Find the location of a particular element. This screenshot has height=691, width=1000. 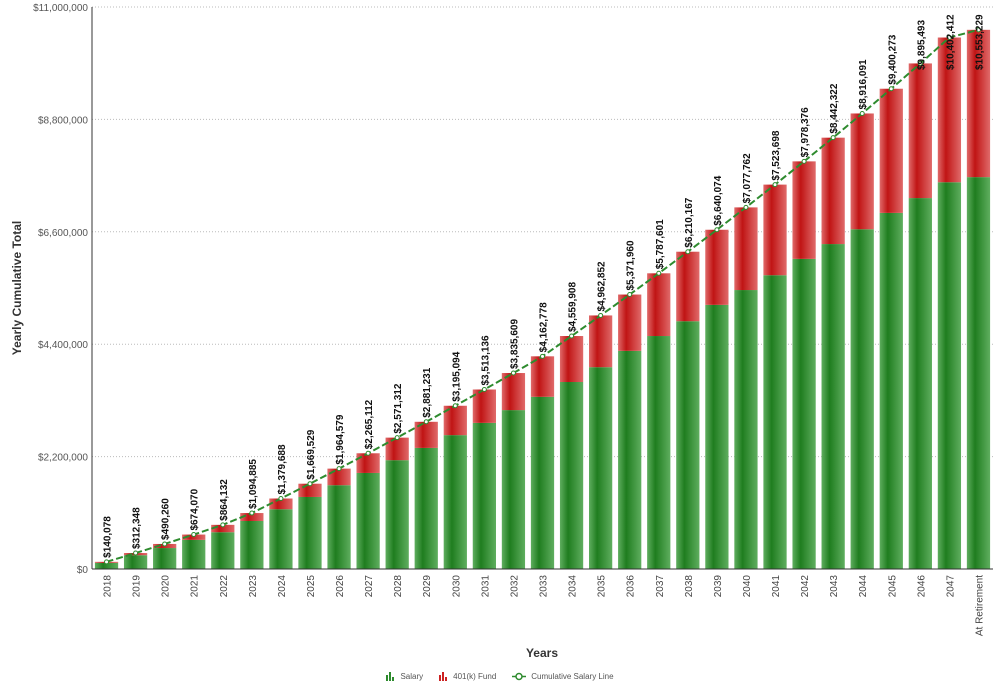

x-tick-label: 2028 is located at coordinates (398, 586).